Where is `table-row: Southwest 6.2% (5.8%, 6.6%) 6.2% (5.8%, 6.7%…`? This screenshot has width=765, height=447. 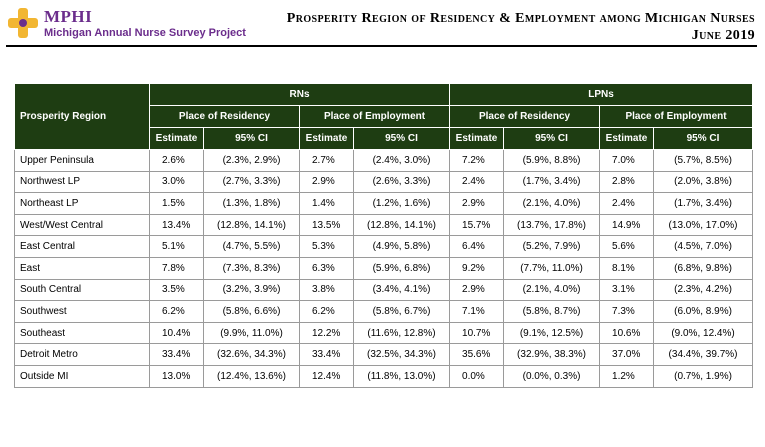
table-row: Southwest 6.2% (5.8%, 6.6%) 6.2% (5.8%, 6.7%… is located at coordinates (384, 311).